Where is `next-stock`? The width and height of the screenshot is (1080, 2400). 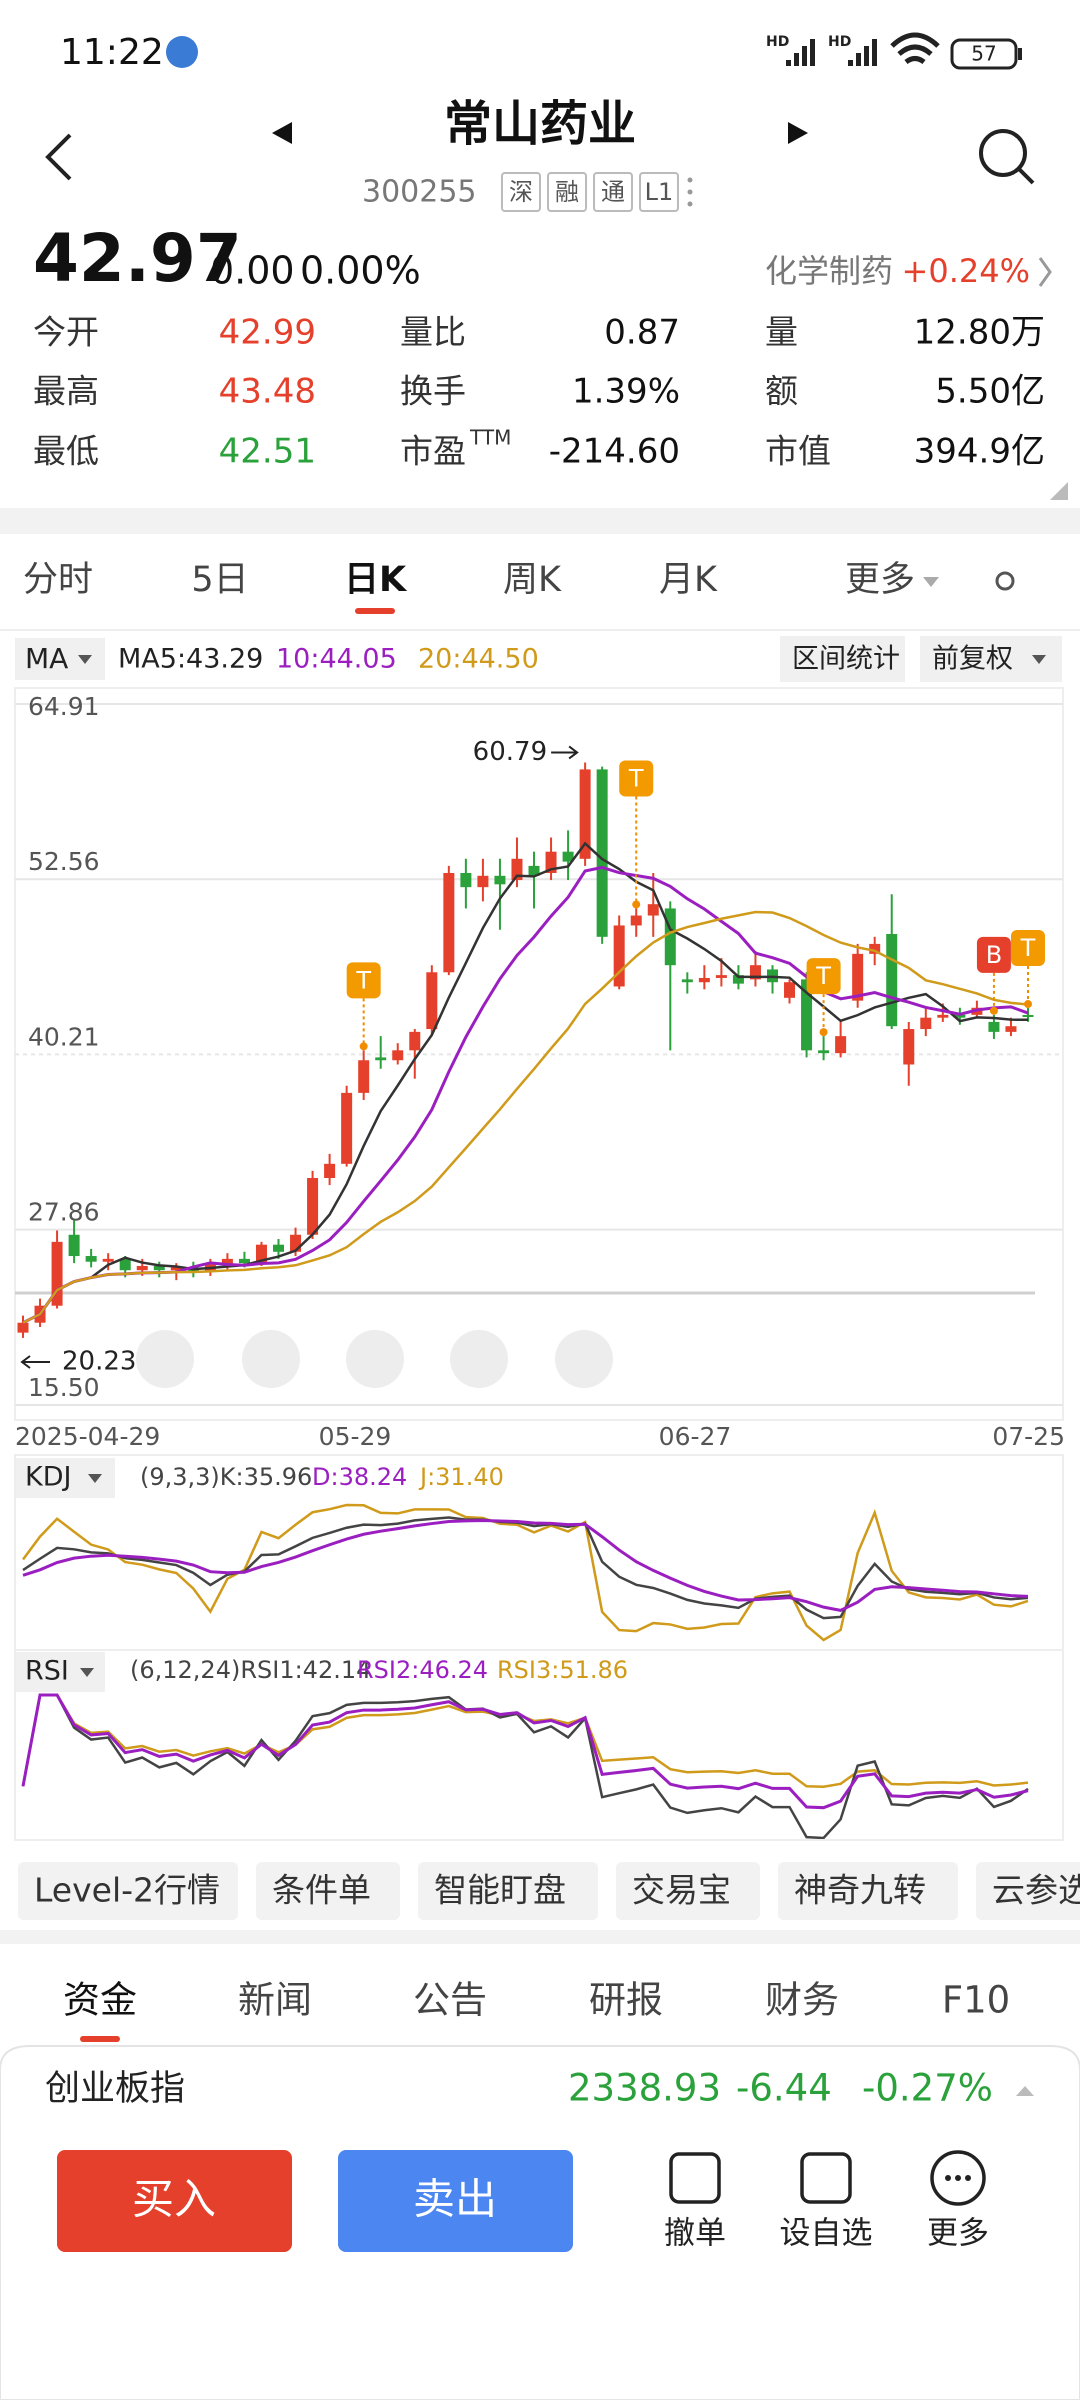 next-stock is located at coordinates (798, 133).